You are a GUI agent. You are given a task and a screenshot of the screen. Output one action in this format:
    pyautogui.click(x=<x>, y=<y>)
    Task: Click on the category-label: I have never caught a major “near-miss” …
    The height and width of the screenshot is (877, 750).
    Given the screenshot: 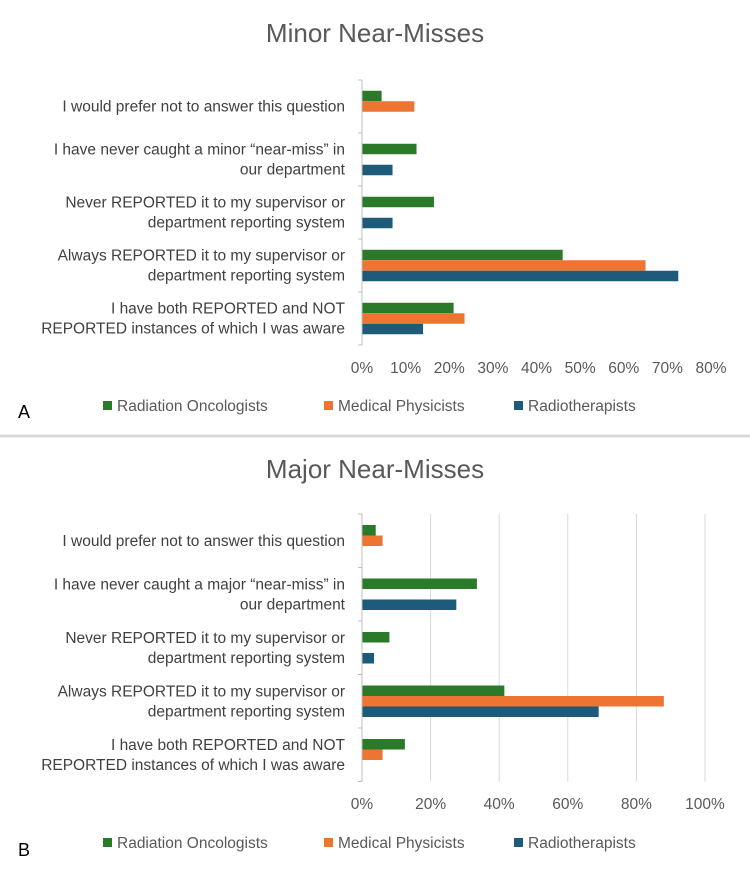 What is the action you would take?
    pyautogui.click(x=199, y=584)
    